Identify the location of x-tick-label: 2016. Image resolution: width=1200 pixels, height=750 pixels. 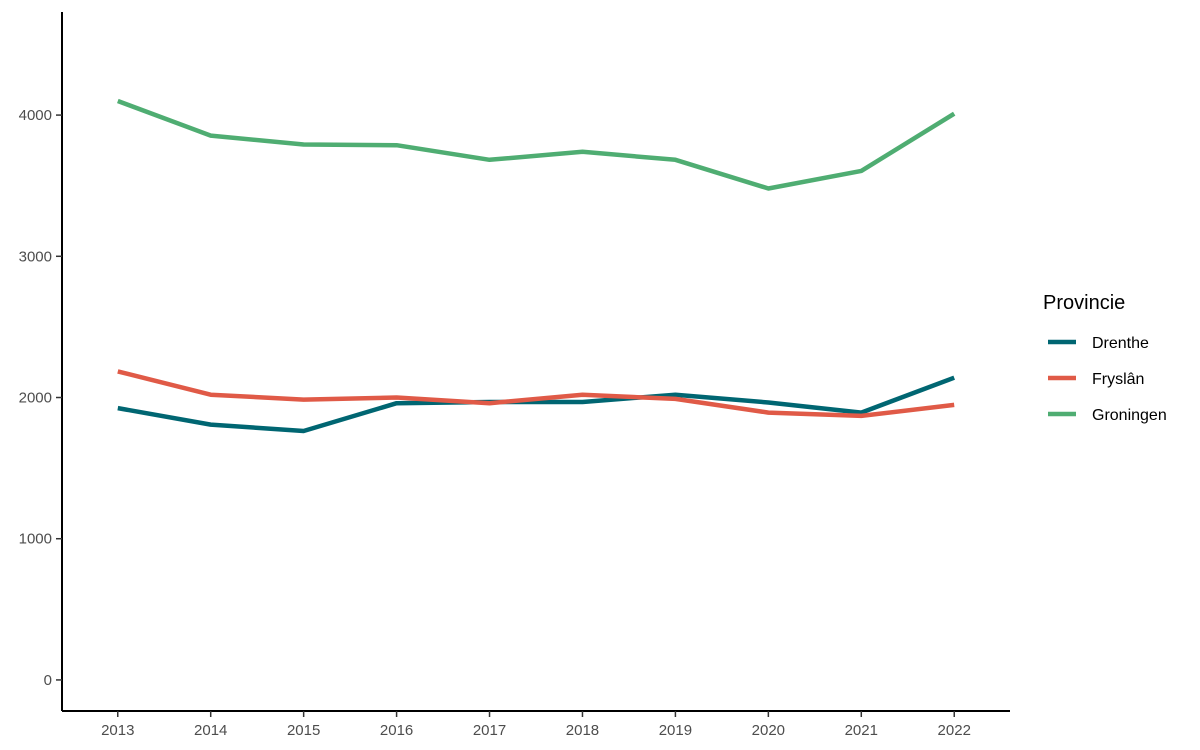
(396, 730).